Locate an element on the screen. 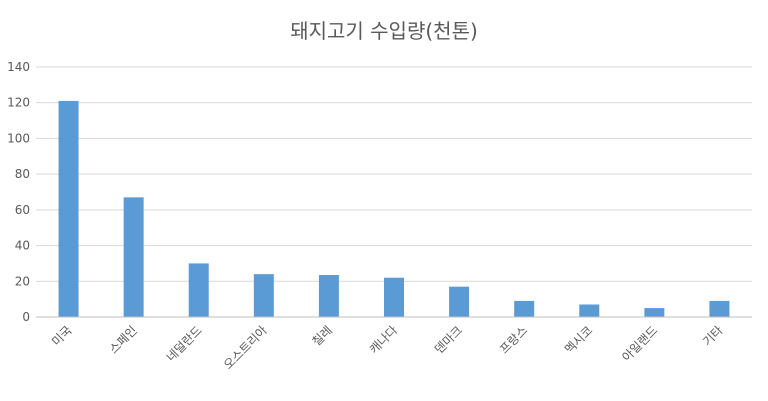  y-tick-label: 20 is located at coordinates (22, 281).